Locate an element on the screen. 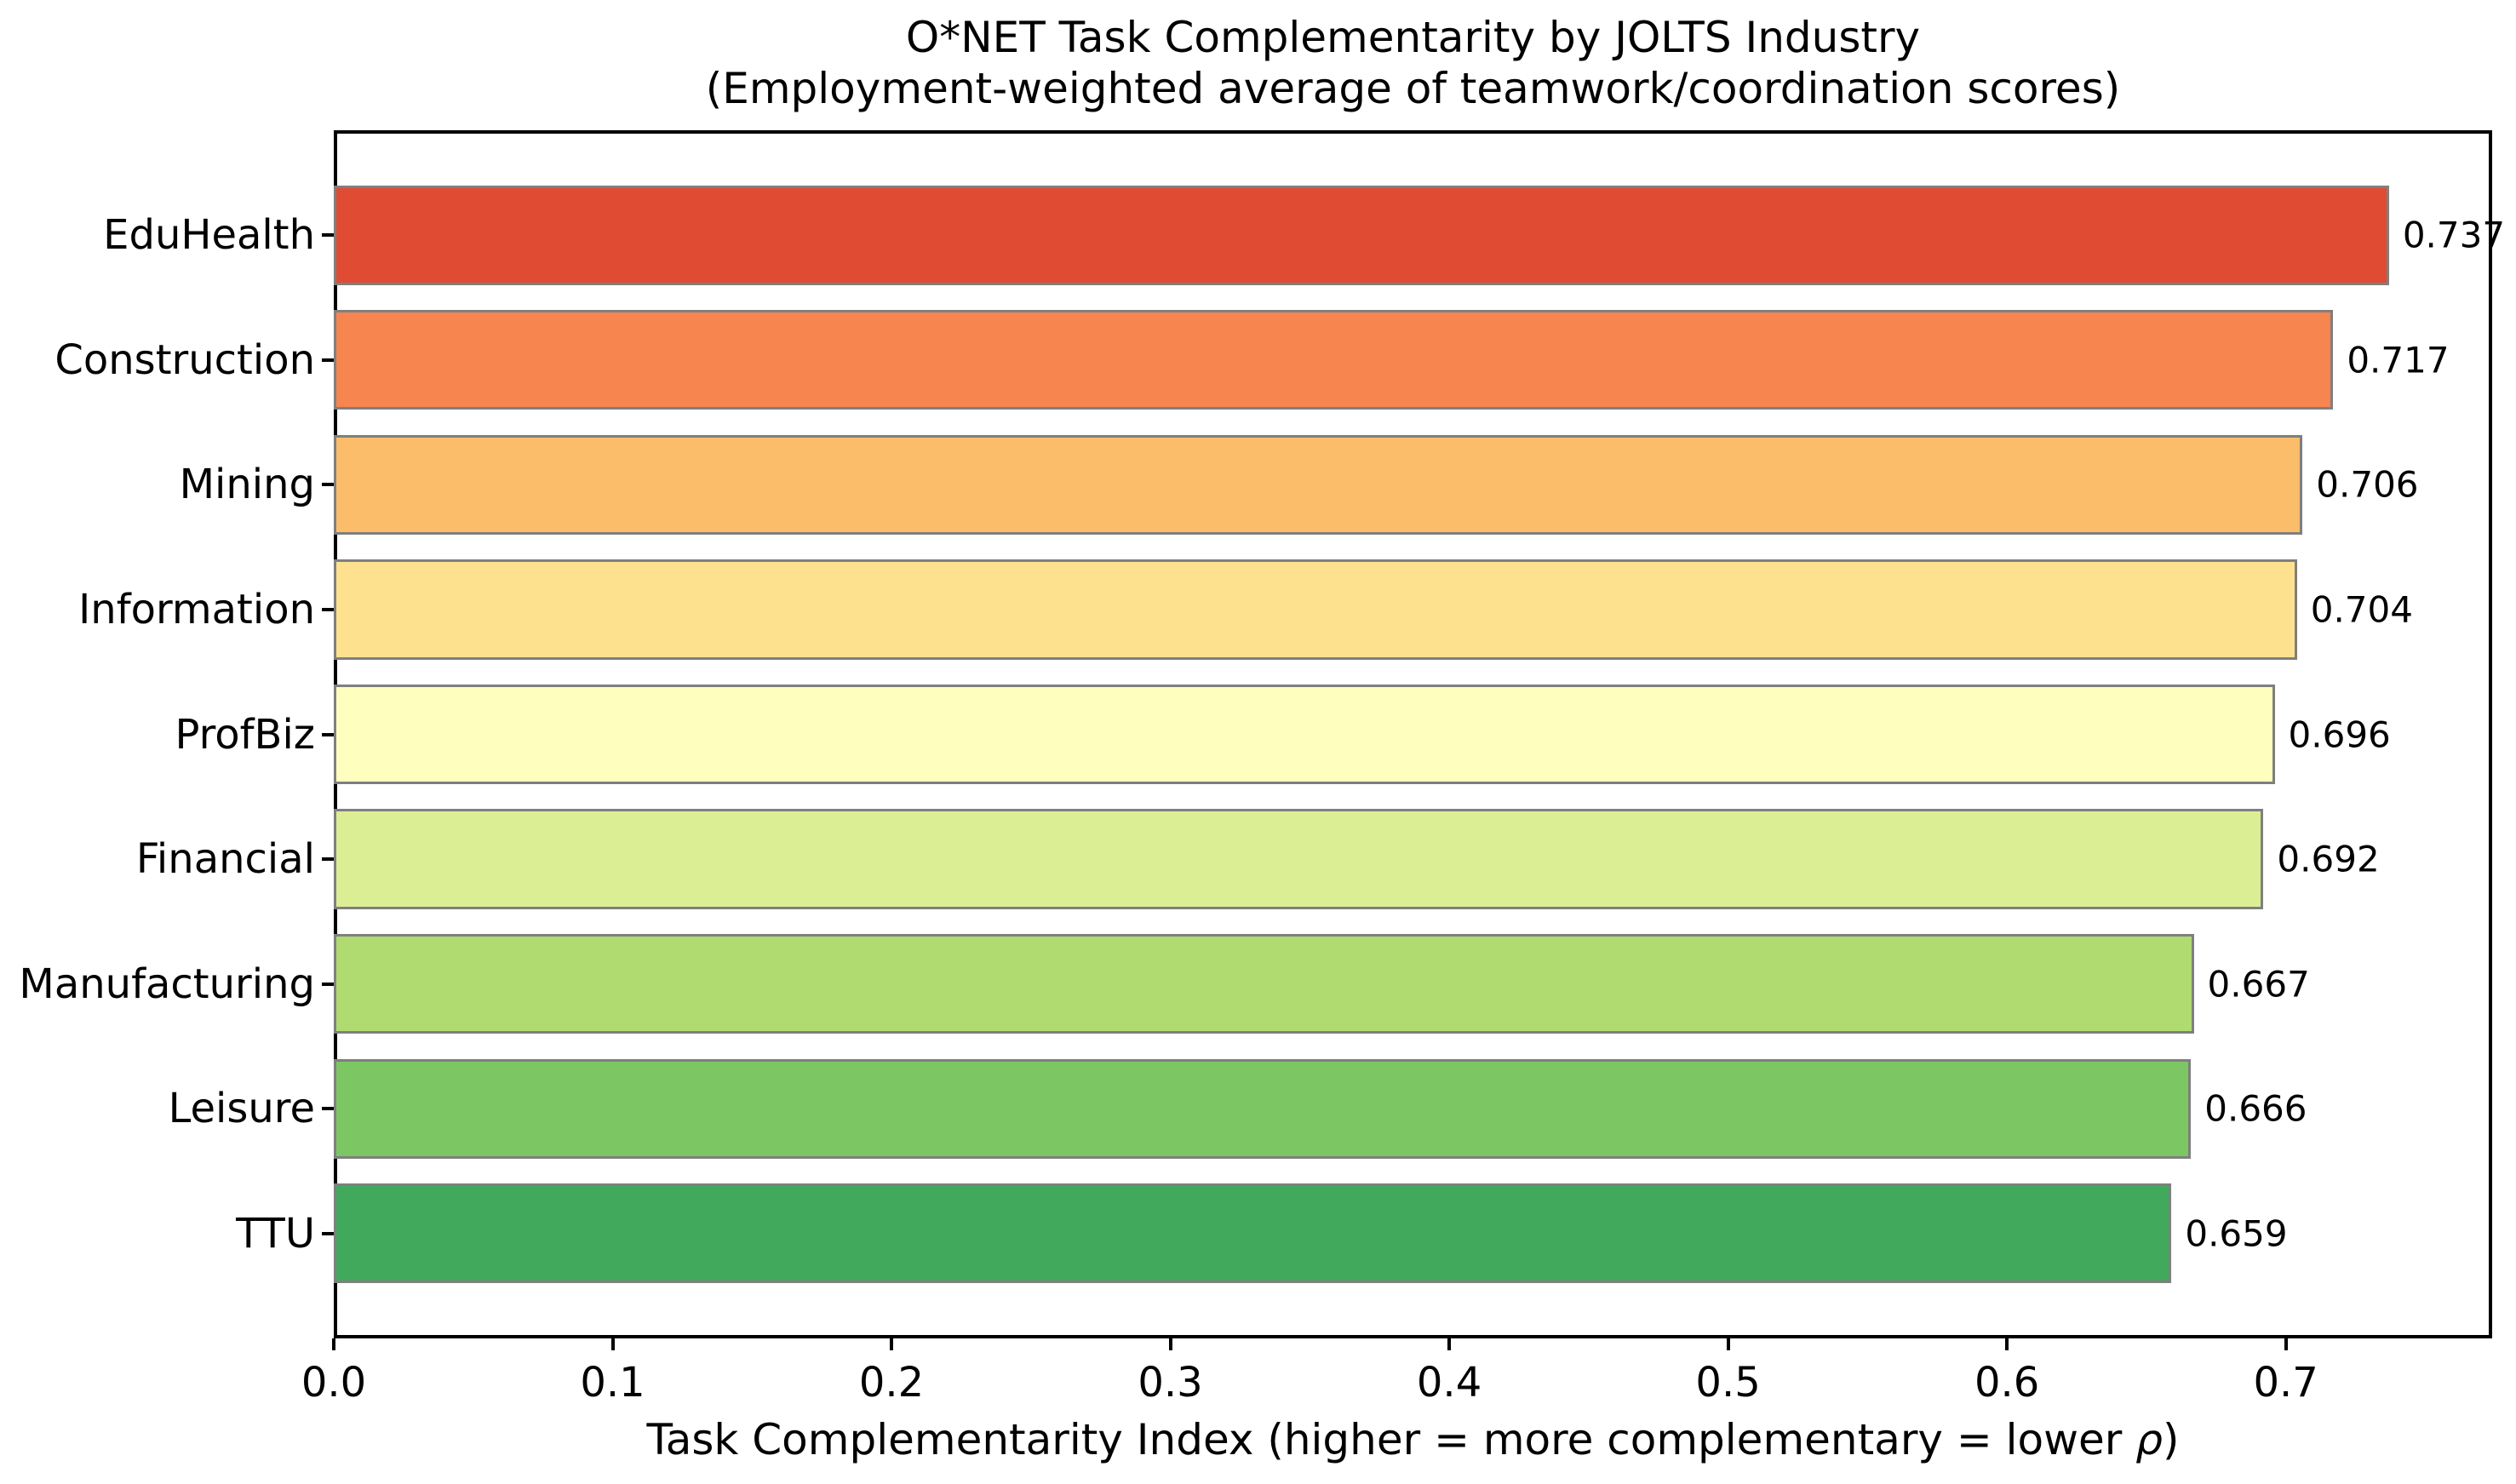  y-tick-label: TTU is located at coordinates (275, 1234).